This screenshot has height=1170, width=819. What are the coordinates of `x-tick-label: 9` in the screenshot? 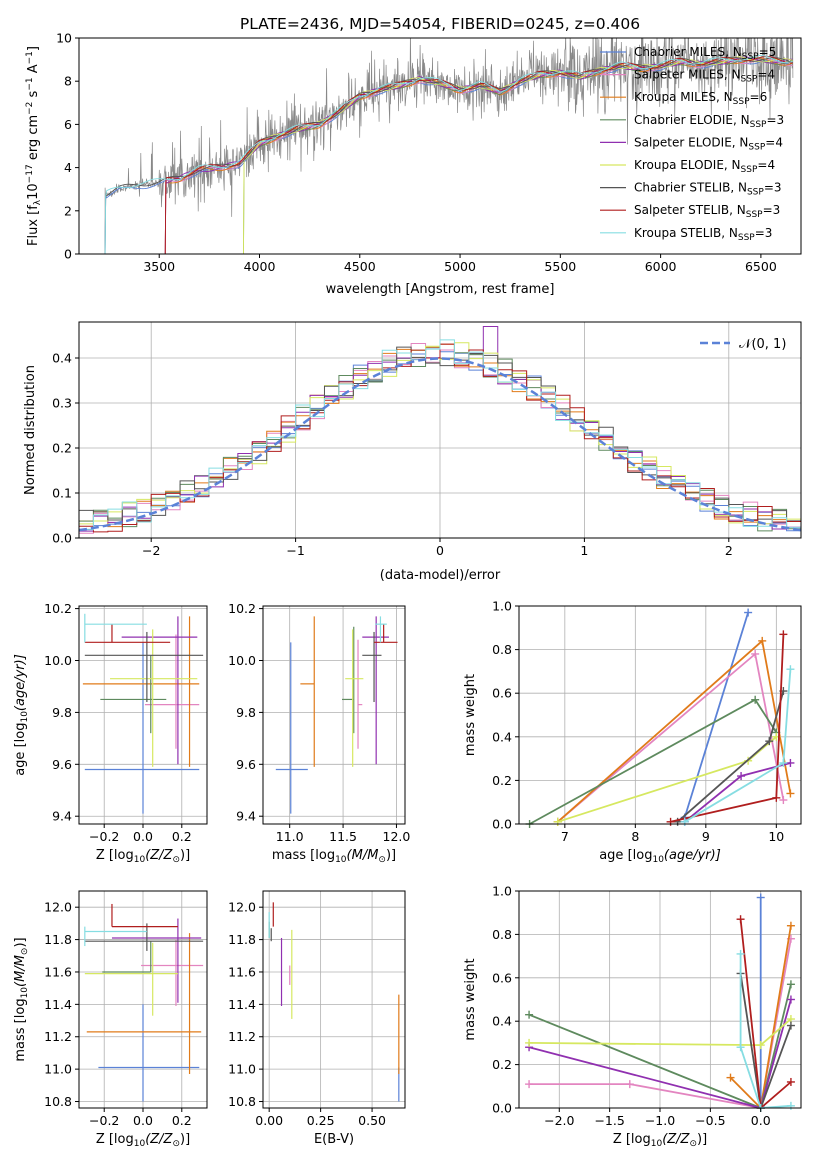 It's located at (706, 836).